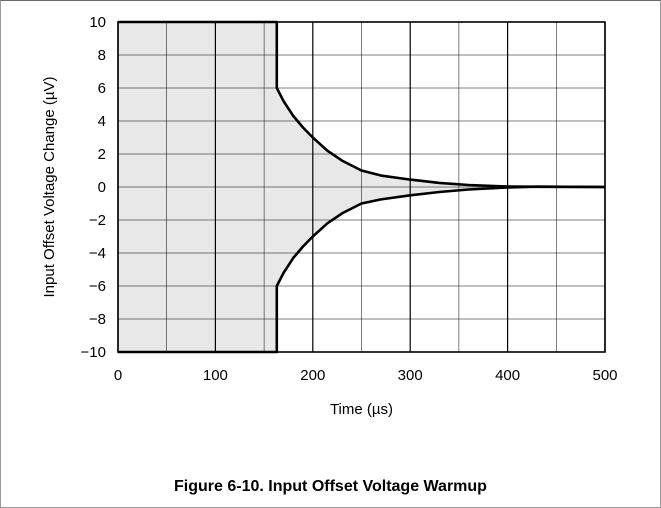  Describe the element at coordinates (97, 319) in the screenshot. I see `y-tick-label: −8` at that location.